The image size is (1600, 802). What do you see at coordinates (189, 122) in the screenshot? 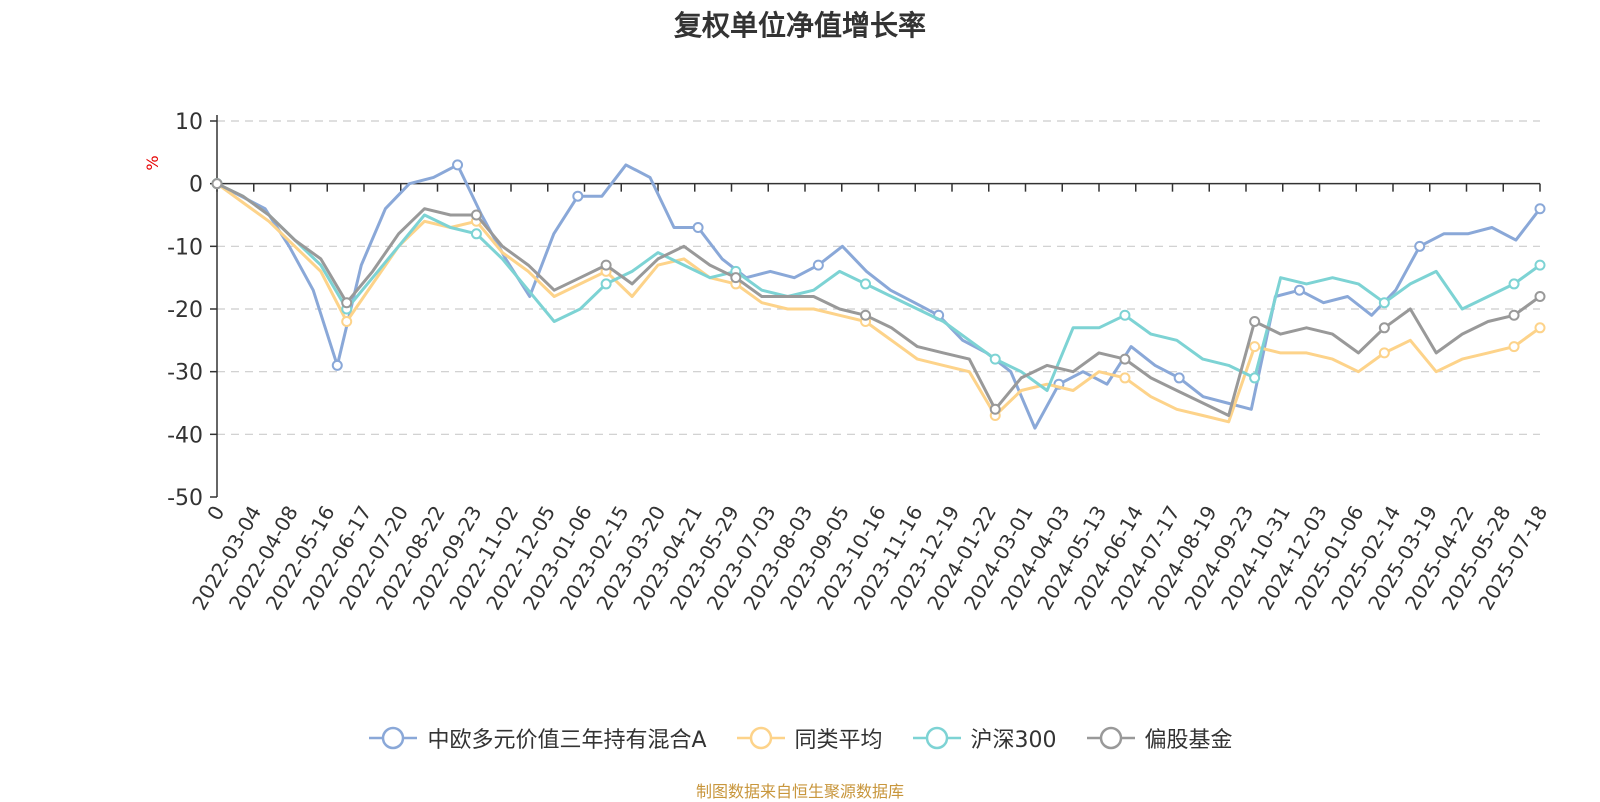
I see `y-tick-label: 10` at bounding box center [189, 122].